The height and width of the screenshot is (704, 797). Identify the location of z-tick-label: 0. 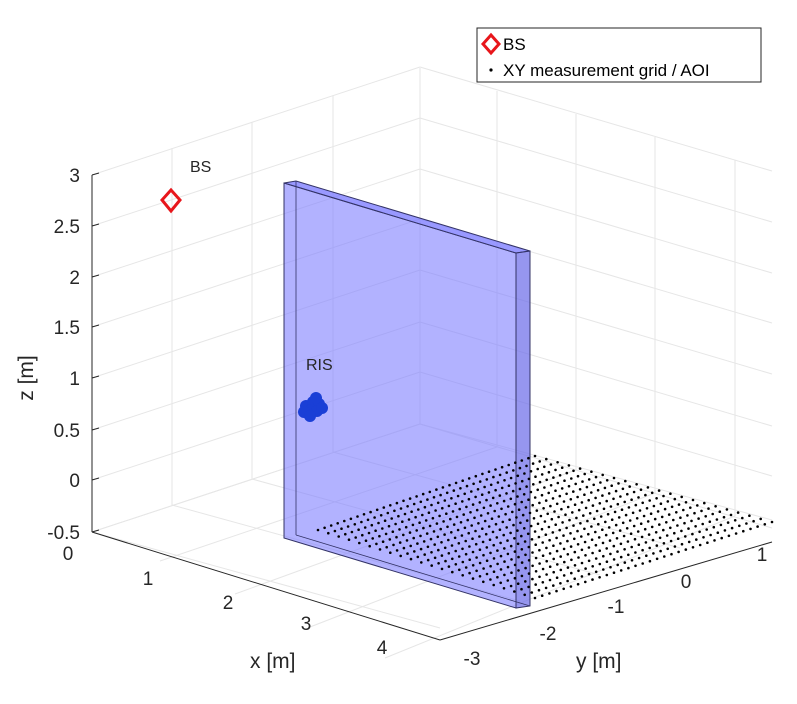
(74, 481).